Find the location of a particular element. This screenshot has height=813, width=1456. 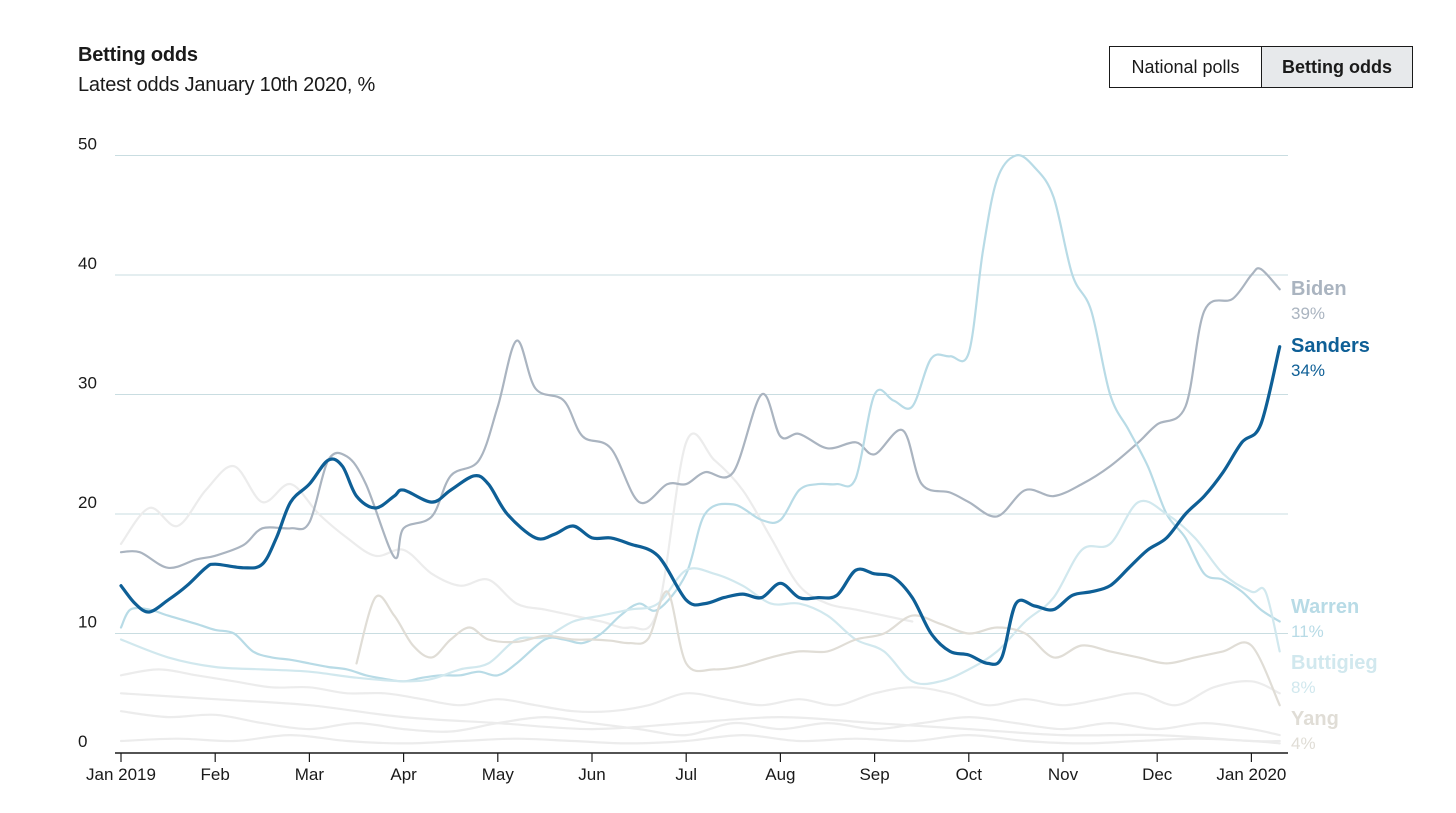

x-tick-label: Jun is located at coordinates (591, 774).